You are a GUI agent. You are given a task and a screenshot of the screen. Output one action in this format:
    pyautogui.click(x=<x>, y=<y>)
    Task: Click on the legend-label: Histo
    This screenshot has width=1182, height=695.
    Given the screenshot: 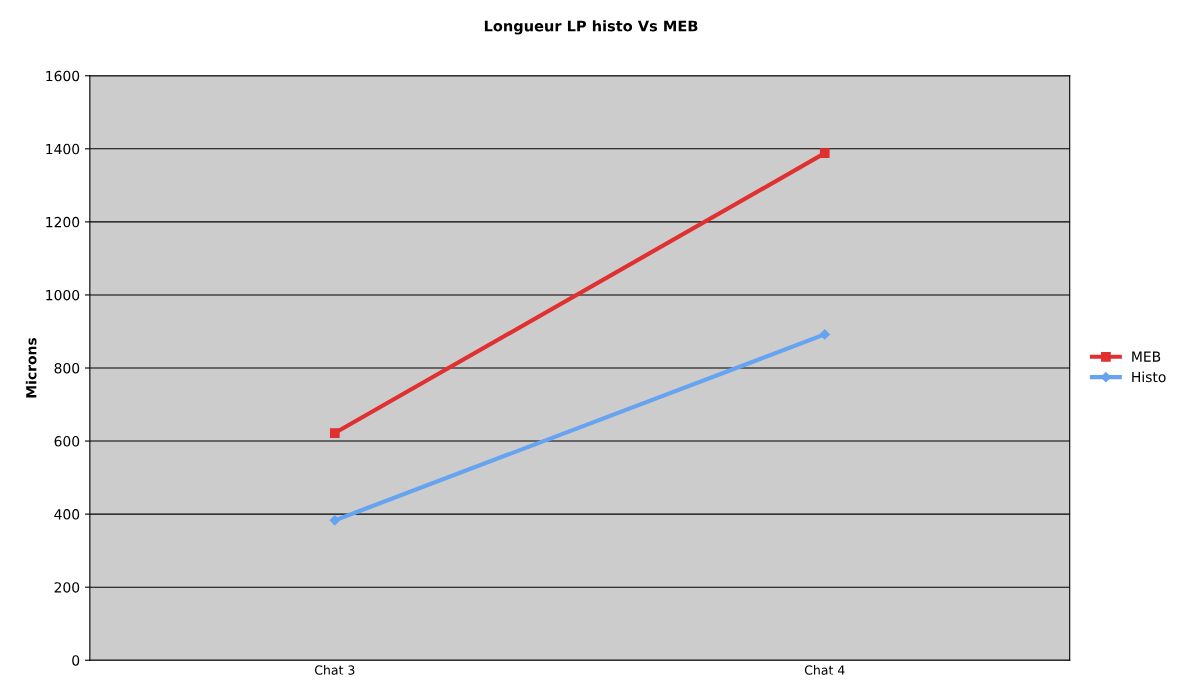 What is the action you would take?
    pyautogui.click(x=1149, y=377)
    